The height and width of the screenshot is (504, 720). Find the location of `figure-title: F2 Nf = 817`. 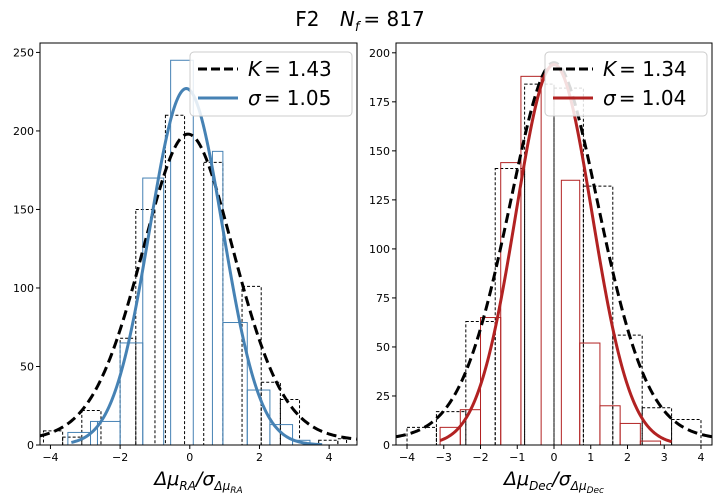

figure-title: F2 Nf = 817 is located at coordinates (359, 21).